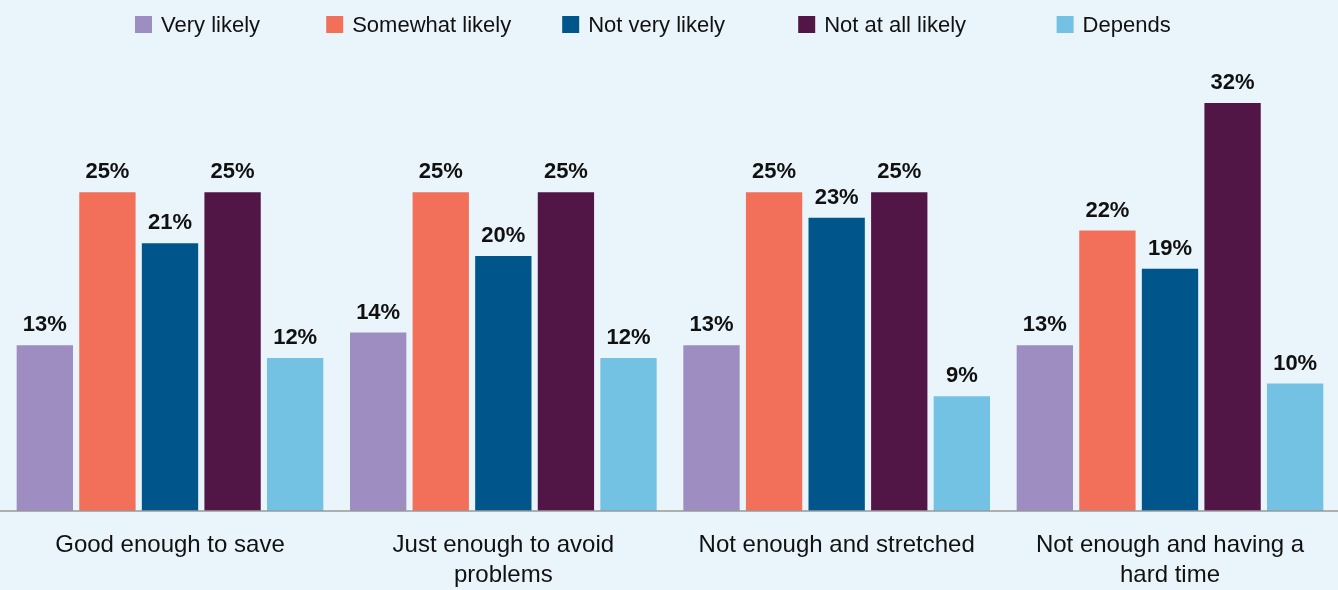 This screenshot has height=590, width=1338. Describe the element at coordinates (1170, 558) in the screenshot. I see `x-tick-label: Not enough and having a hard time` at that location.